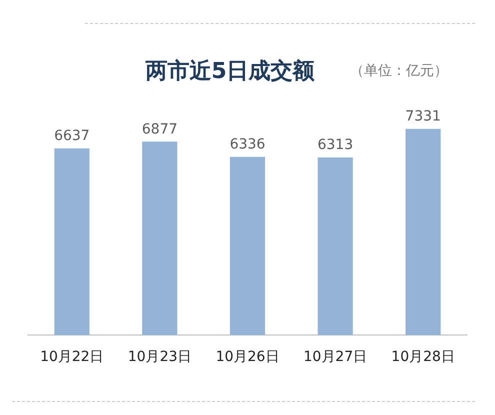  Describe the element at coordinates (335, 145) in the screenshot. I see `data-label: 6313` at that location.